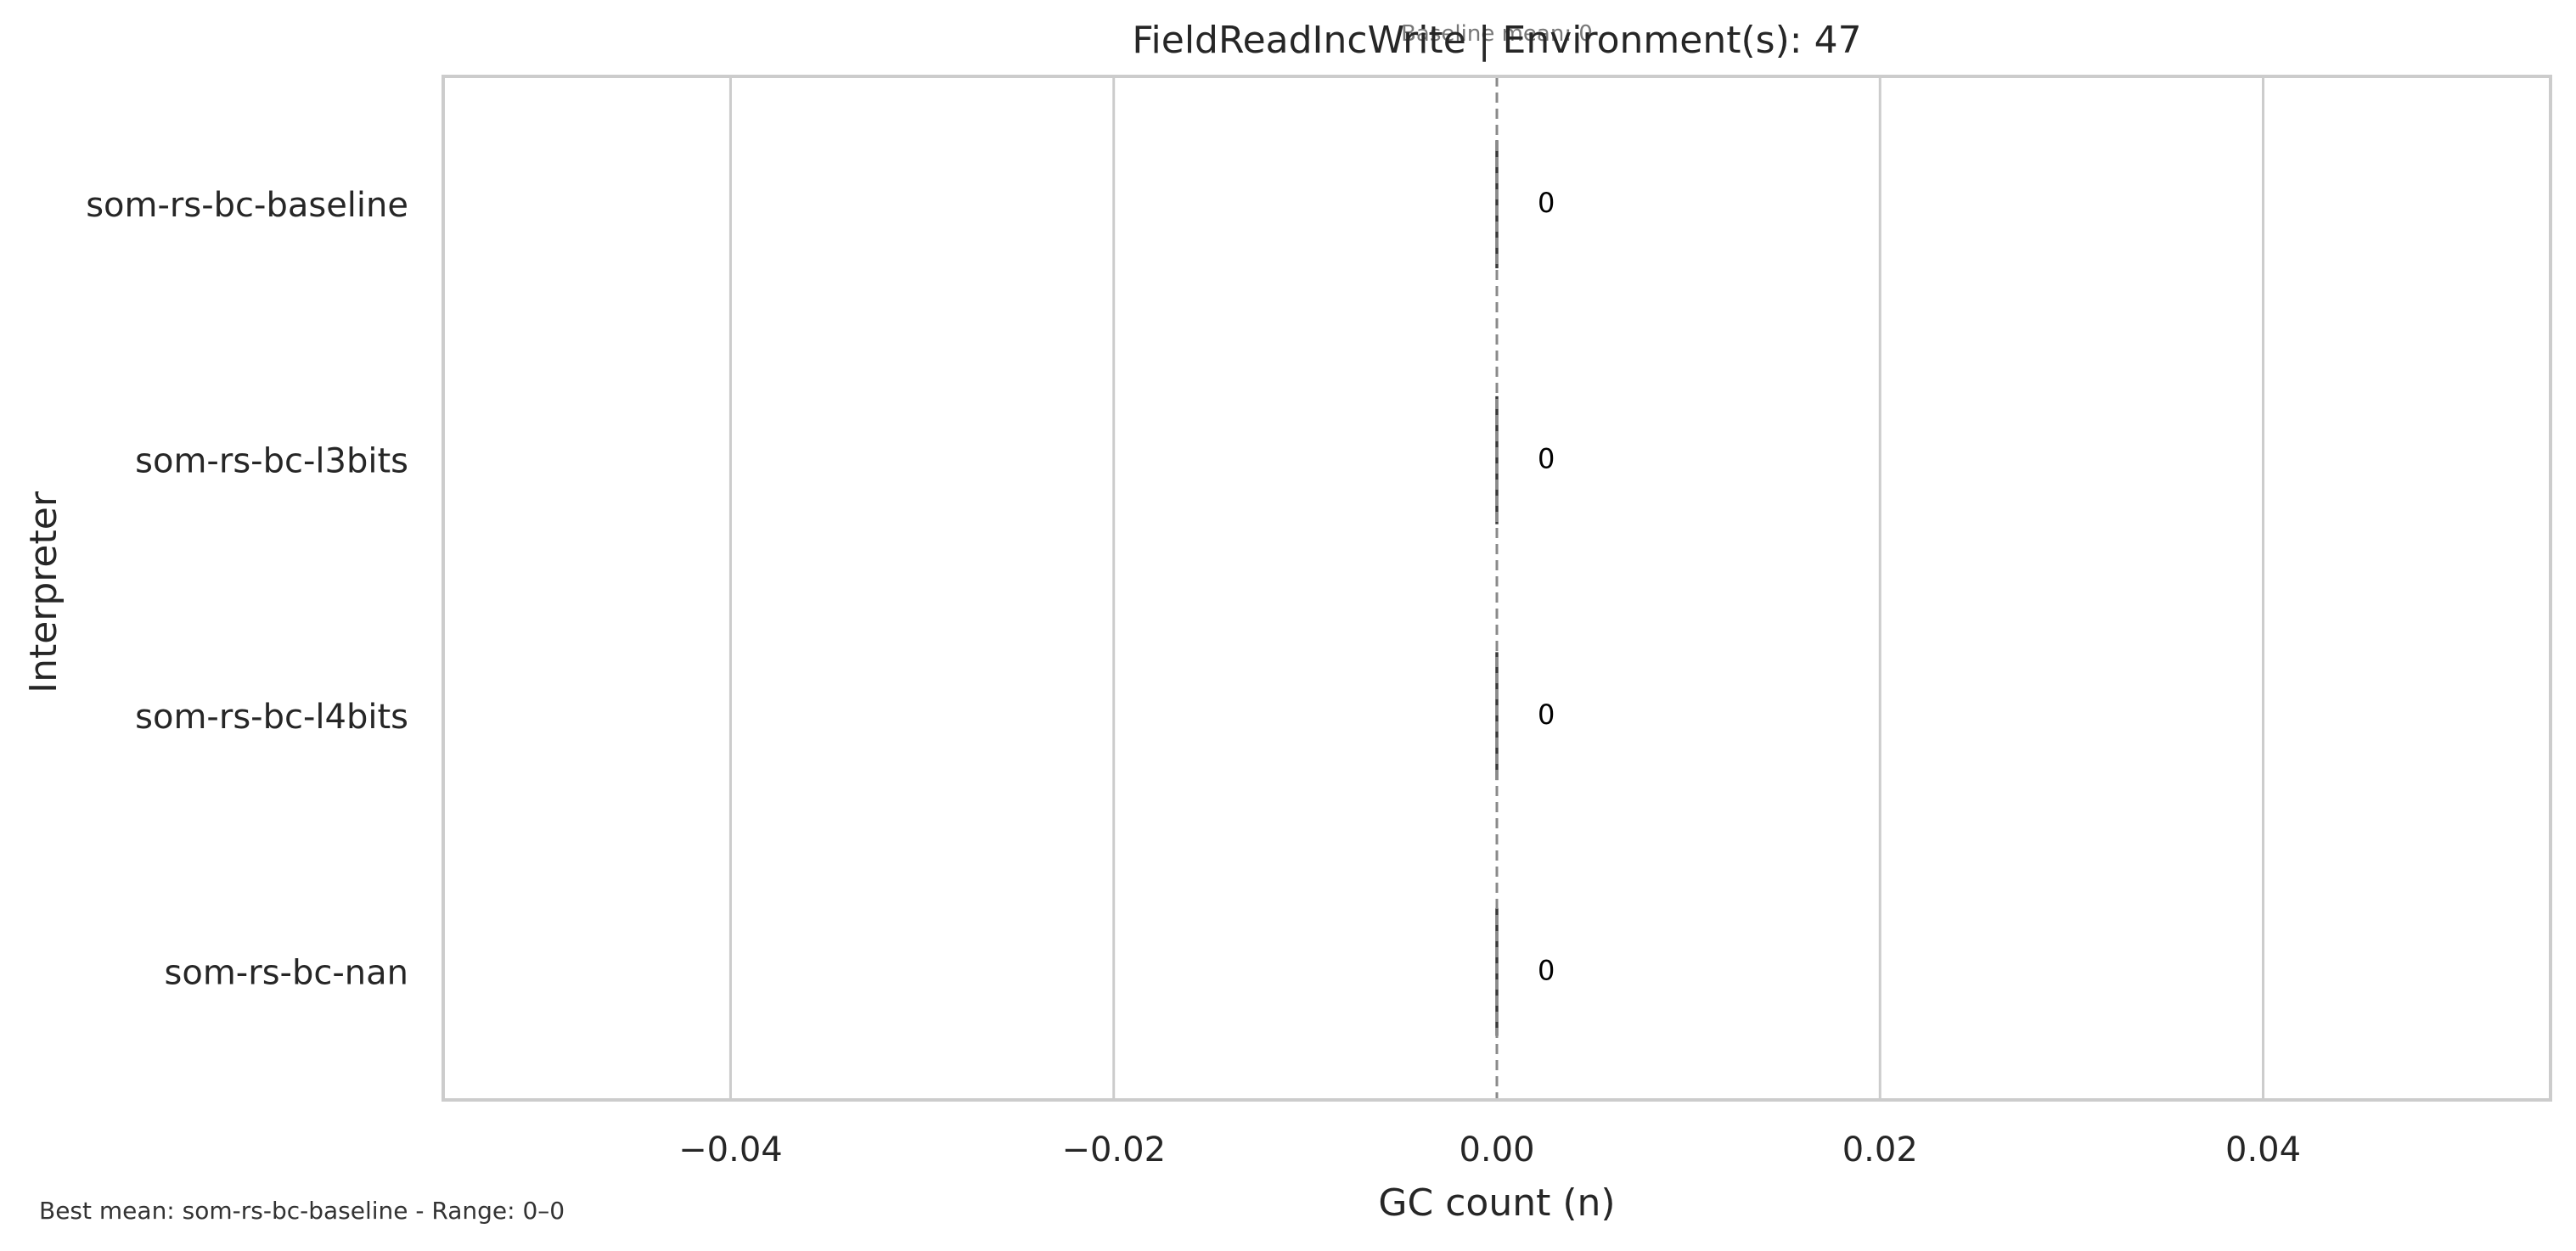  Describe the element at coordinates (1497, 460) in the screenshot. I see `bar-som-rs-bc-l3bits` at that location.